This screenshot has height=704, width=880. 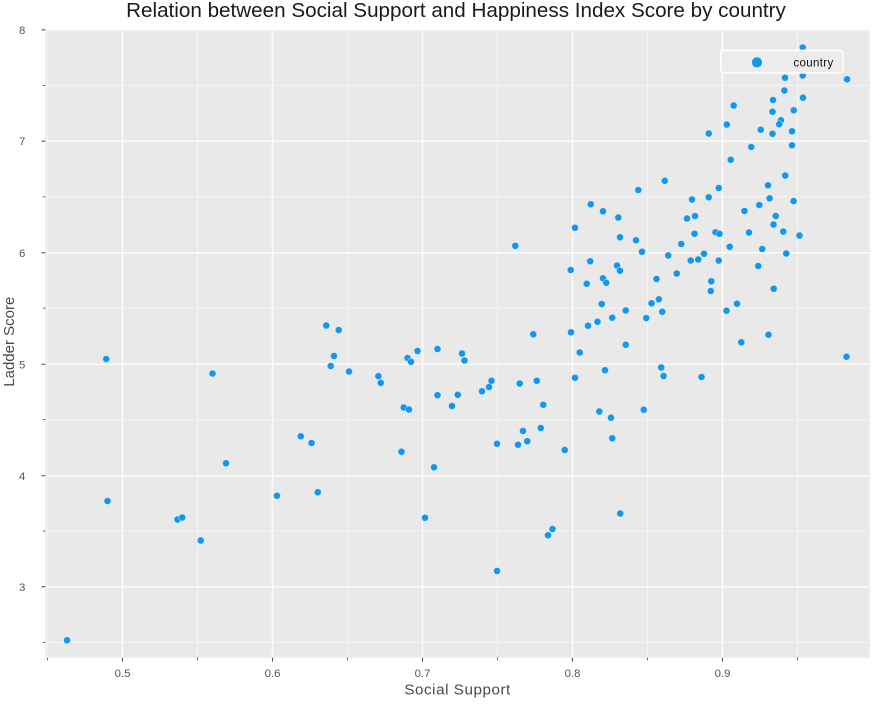 What do you see at coordinates (573, 674) in the screenshot?
I see `svg-text: 0.8` at bounding box center [573, 674].